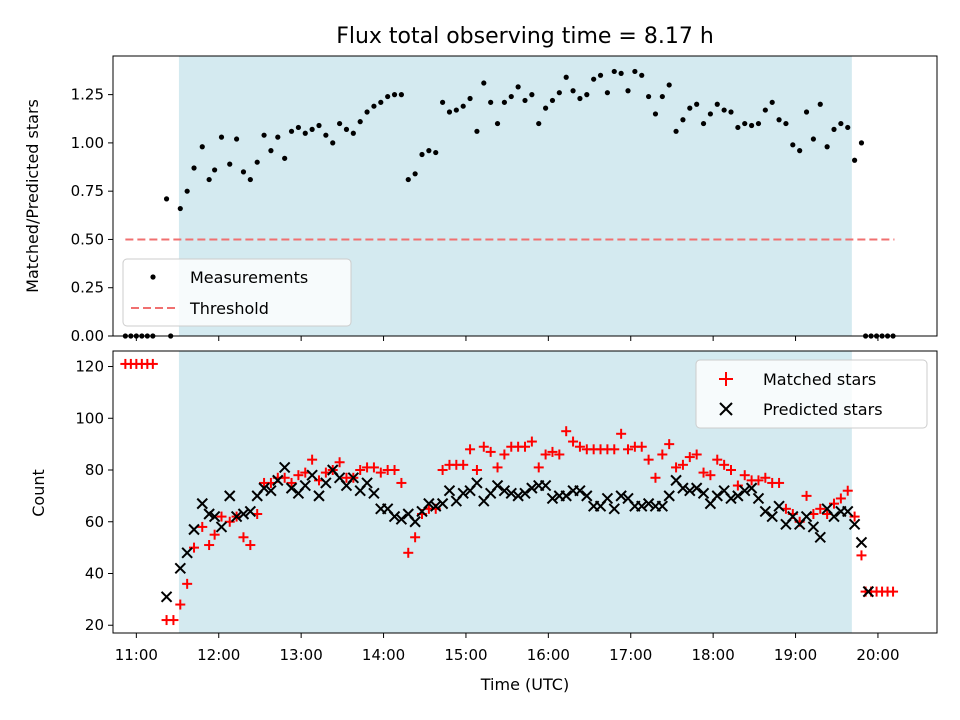 The width and height of the screenshot is (960, 720). What do you see at coordinates (630, 655) in the screenshot?
I see `bottom-xtick-label: 17:00` at bounding box center [630, 655].